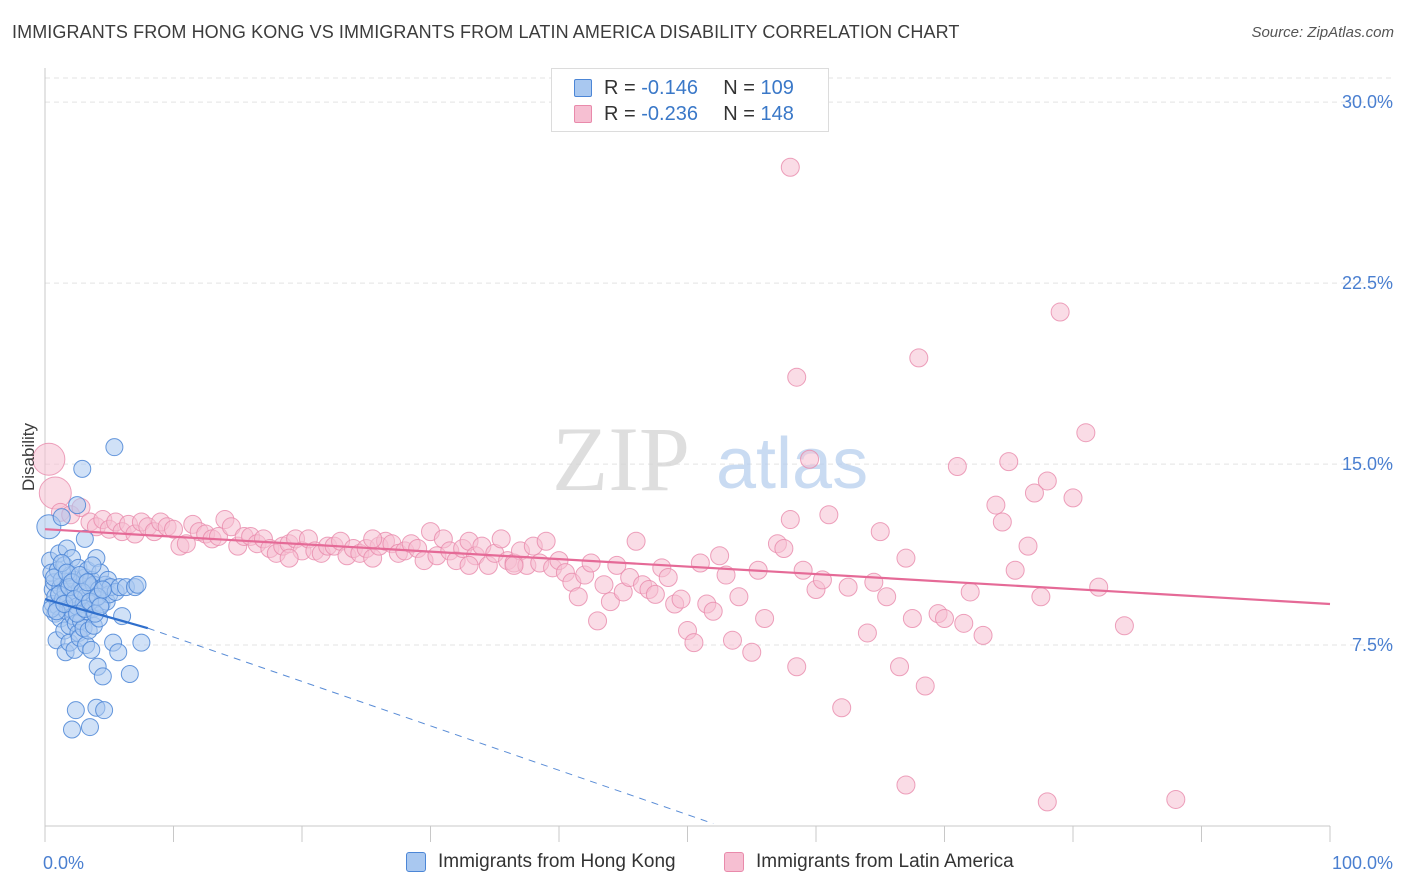 Image resolution: width=1406 pixels, height=892 pixels. What do you see at coordinates (734, 862) in the screenshot?
I see `bottom-legend-swatch-latin-america` at bounding box center [734, 862].